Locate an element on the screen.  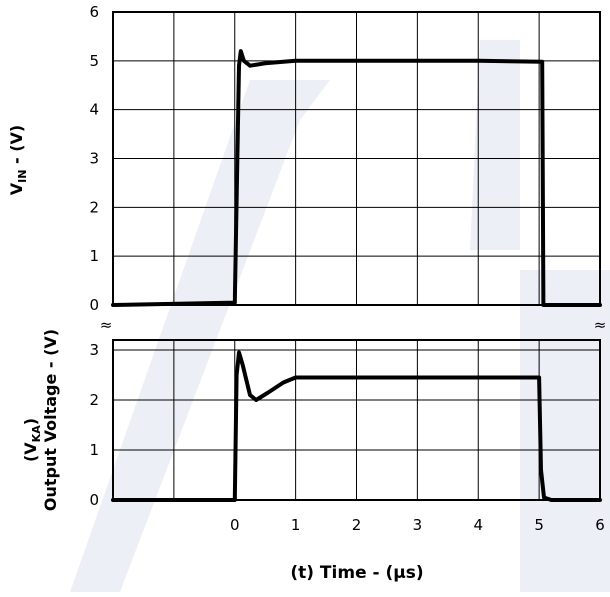
vin-ytick-label: 0 is located at coordinates (94, 305).